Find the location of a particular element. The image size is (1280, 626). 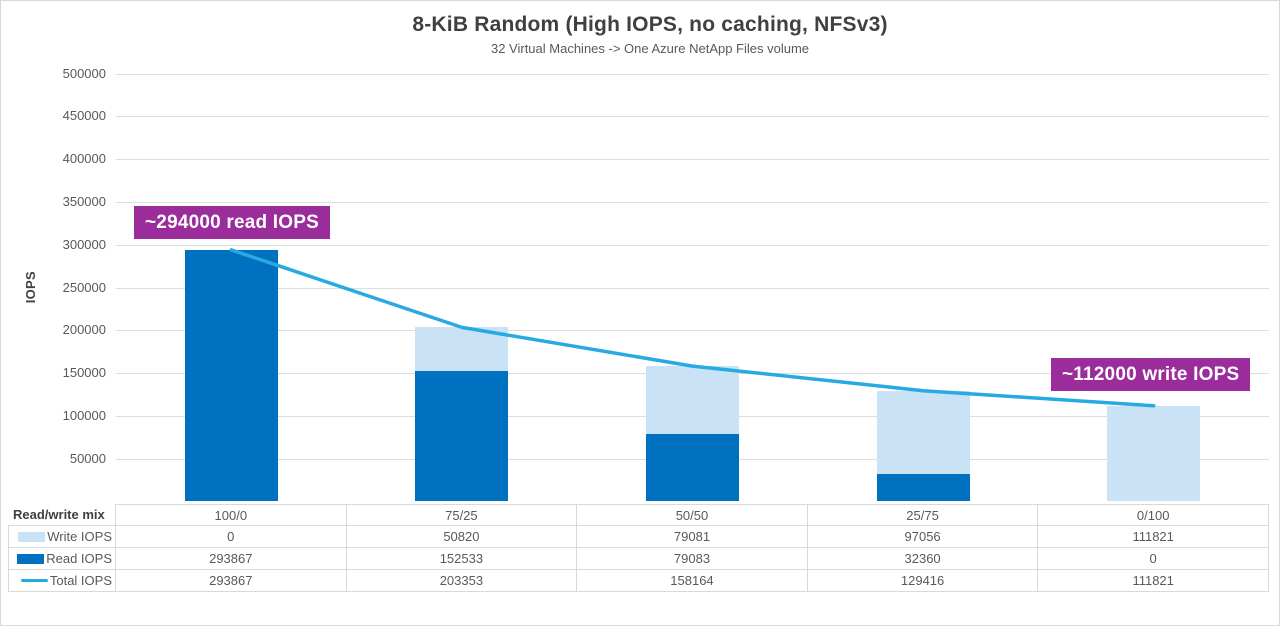

table-cell: 25/75 is located at coordinates (923, 515).